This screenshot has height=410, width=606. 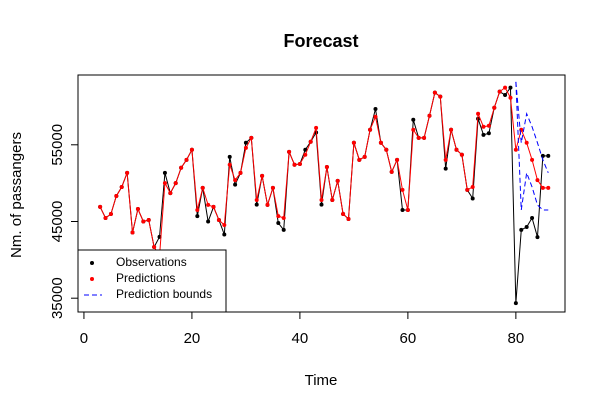 I want to click on legend: Observations Predictions Prediction bounds, so click(x=152, y=281).